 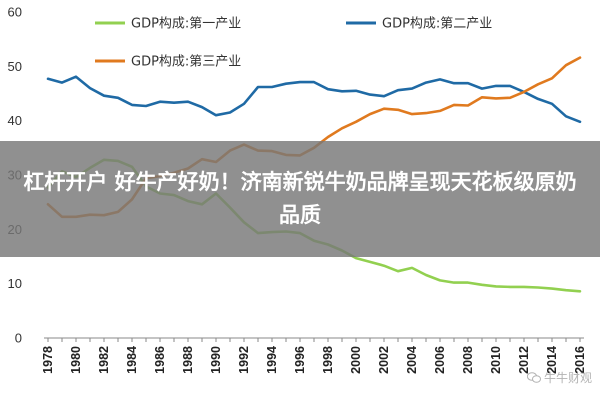 I want to click on x-tick-label: 1982, so click(x=104, y=360).